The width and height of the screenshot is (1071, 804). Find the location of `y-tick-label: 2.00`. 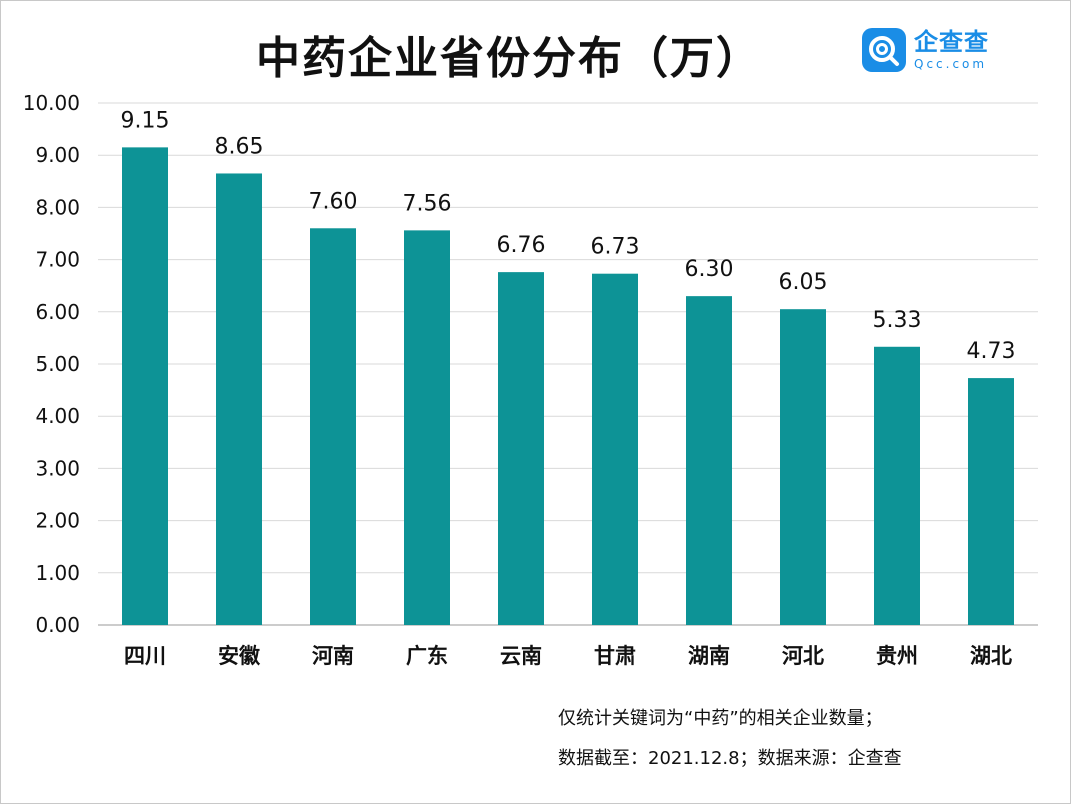

y-tick-label: 2.00 is located at coordinates (57, 521).